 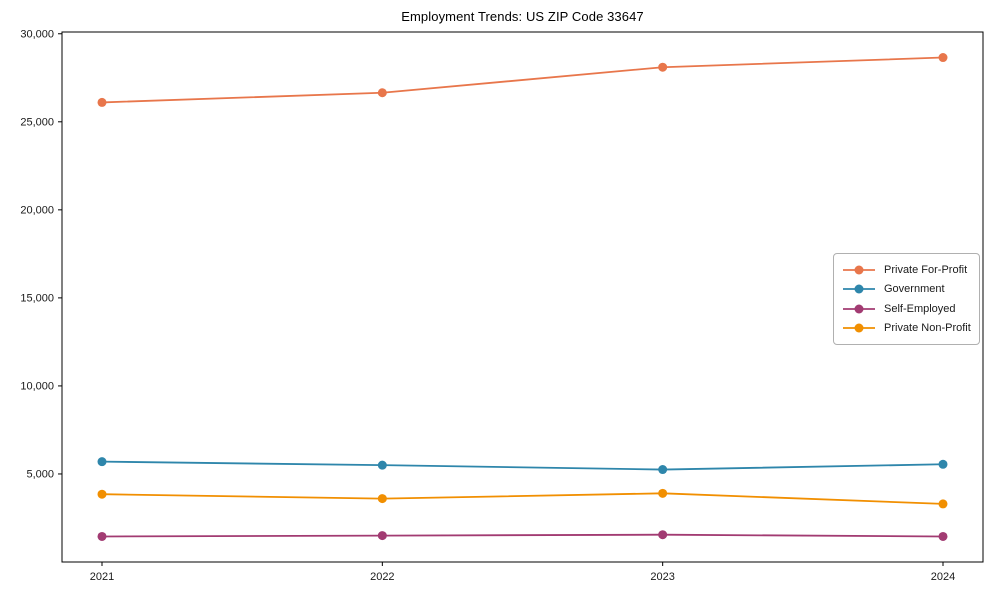 What do you see at coordinates (927, 328) in the screenshot?
I see `legend-label: Private Non-Profit` at bounding box center [927, 328].